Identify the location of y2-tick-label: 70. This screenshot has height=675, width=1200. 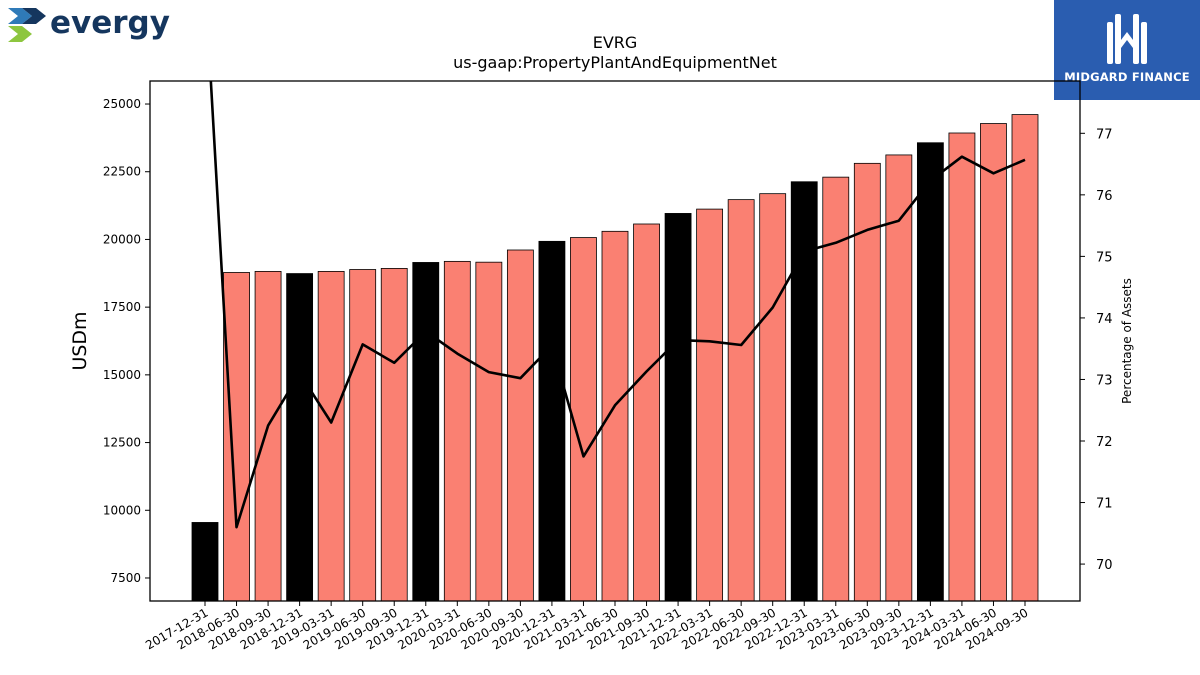
(1104, 565).